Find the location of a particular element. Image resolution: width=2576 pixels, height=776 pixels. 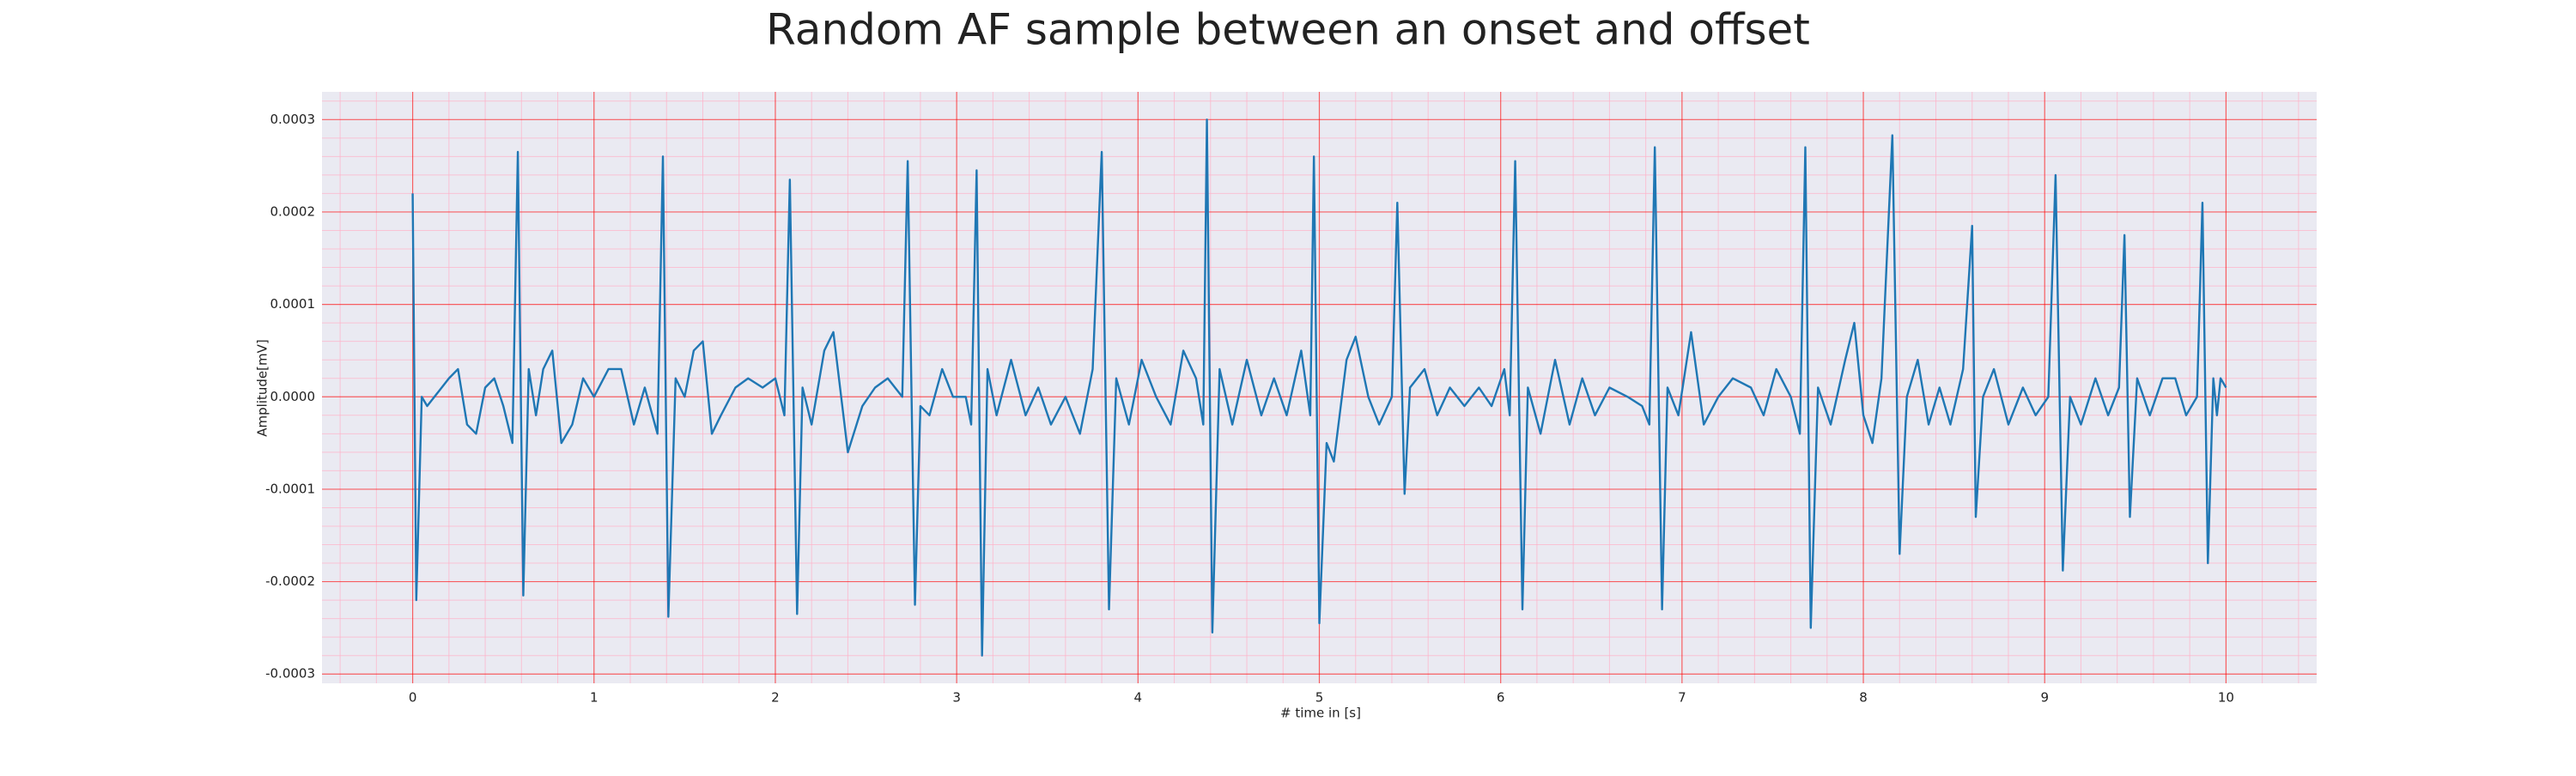

y-tick-label: -0.0001 is located at coordinates (290, 489).